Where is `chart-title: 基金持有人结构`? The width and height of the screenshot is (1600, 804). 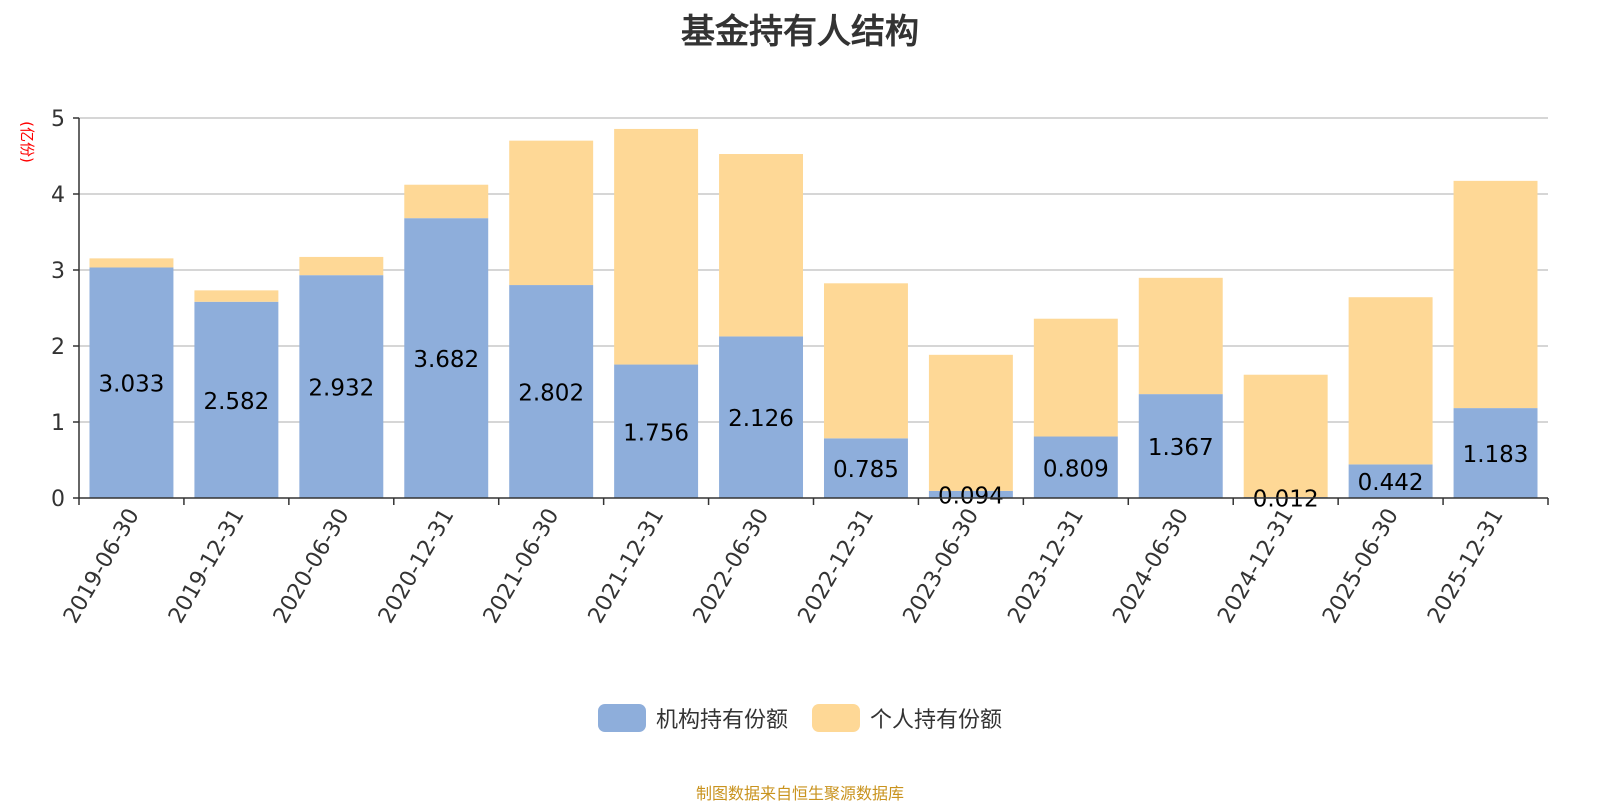 chart-title: 基金持有人结构 is located at coordinates (800, 32).